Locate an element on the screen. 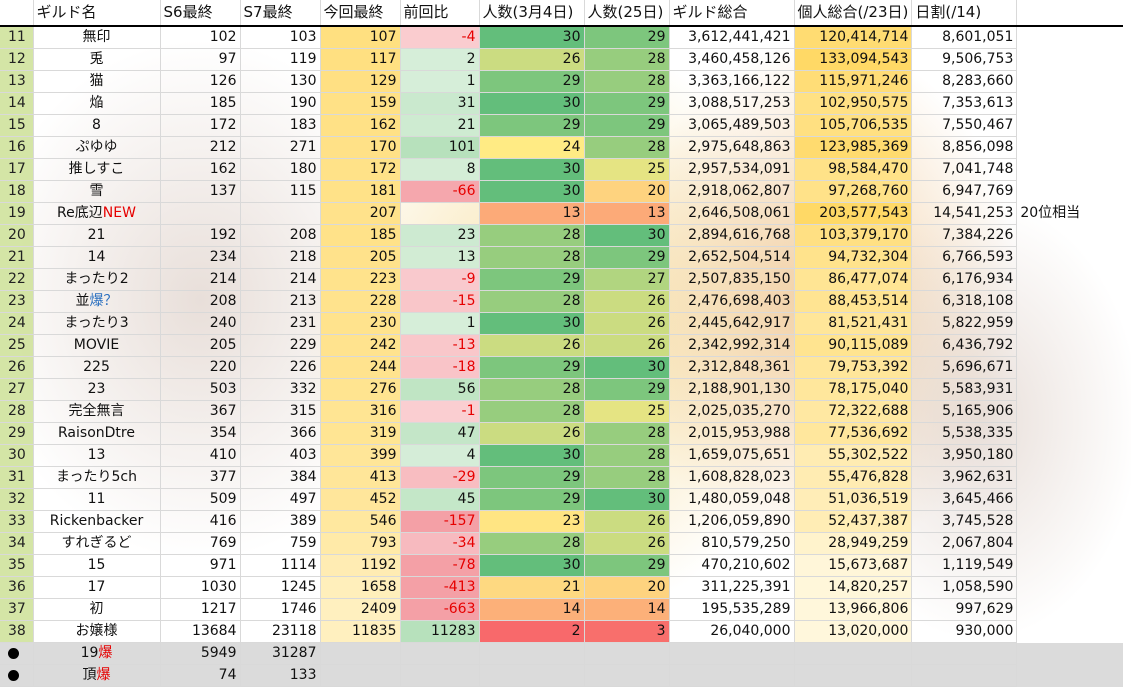 The image size is (1131, 687). guild-total: 311,225,391 is located at coordinates (732, 587).